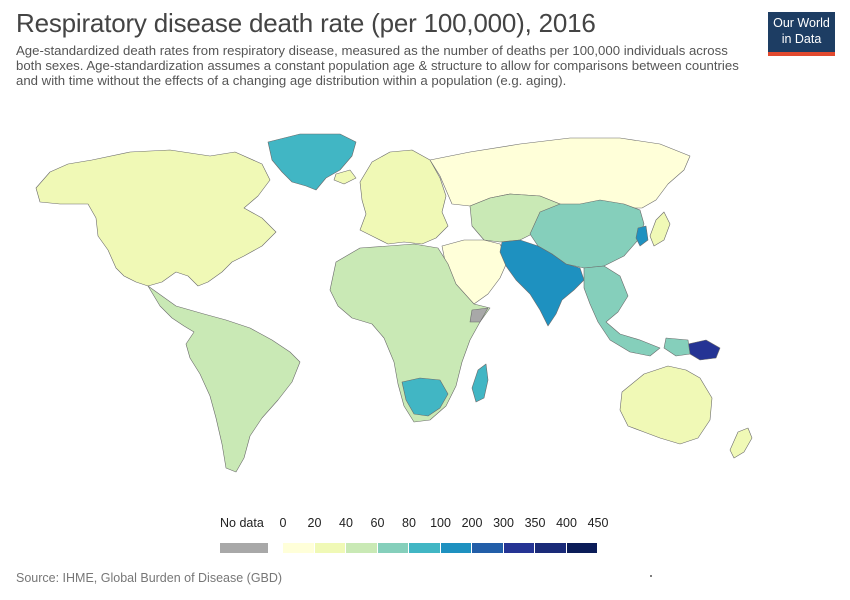 This screenshot has height=600, width=850. I want to click on region-australia, so click(666, 405).